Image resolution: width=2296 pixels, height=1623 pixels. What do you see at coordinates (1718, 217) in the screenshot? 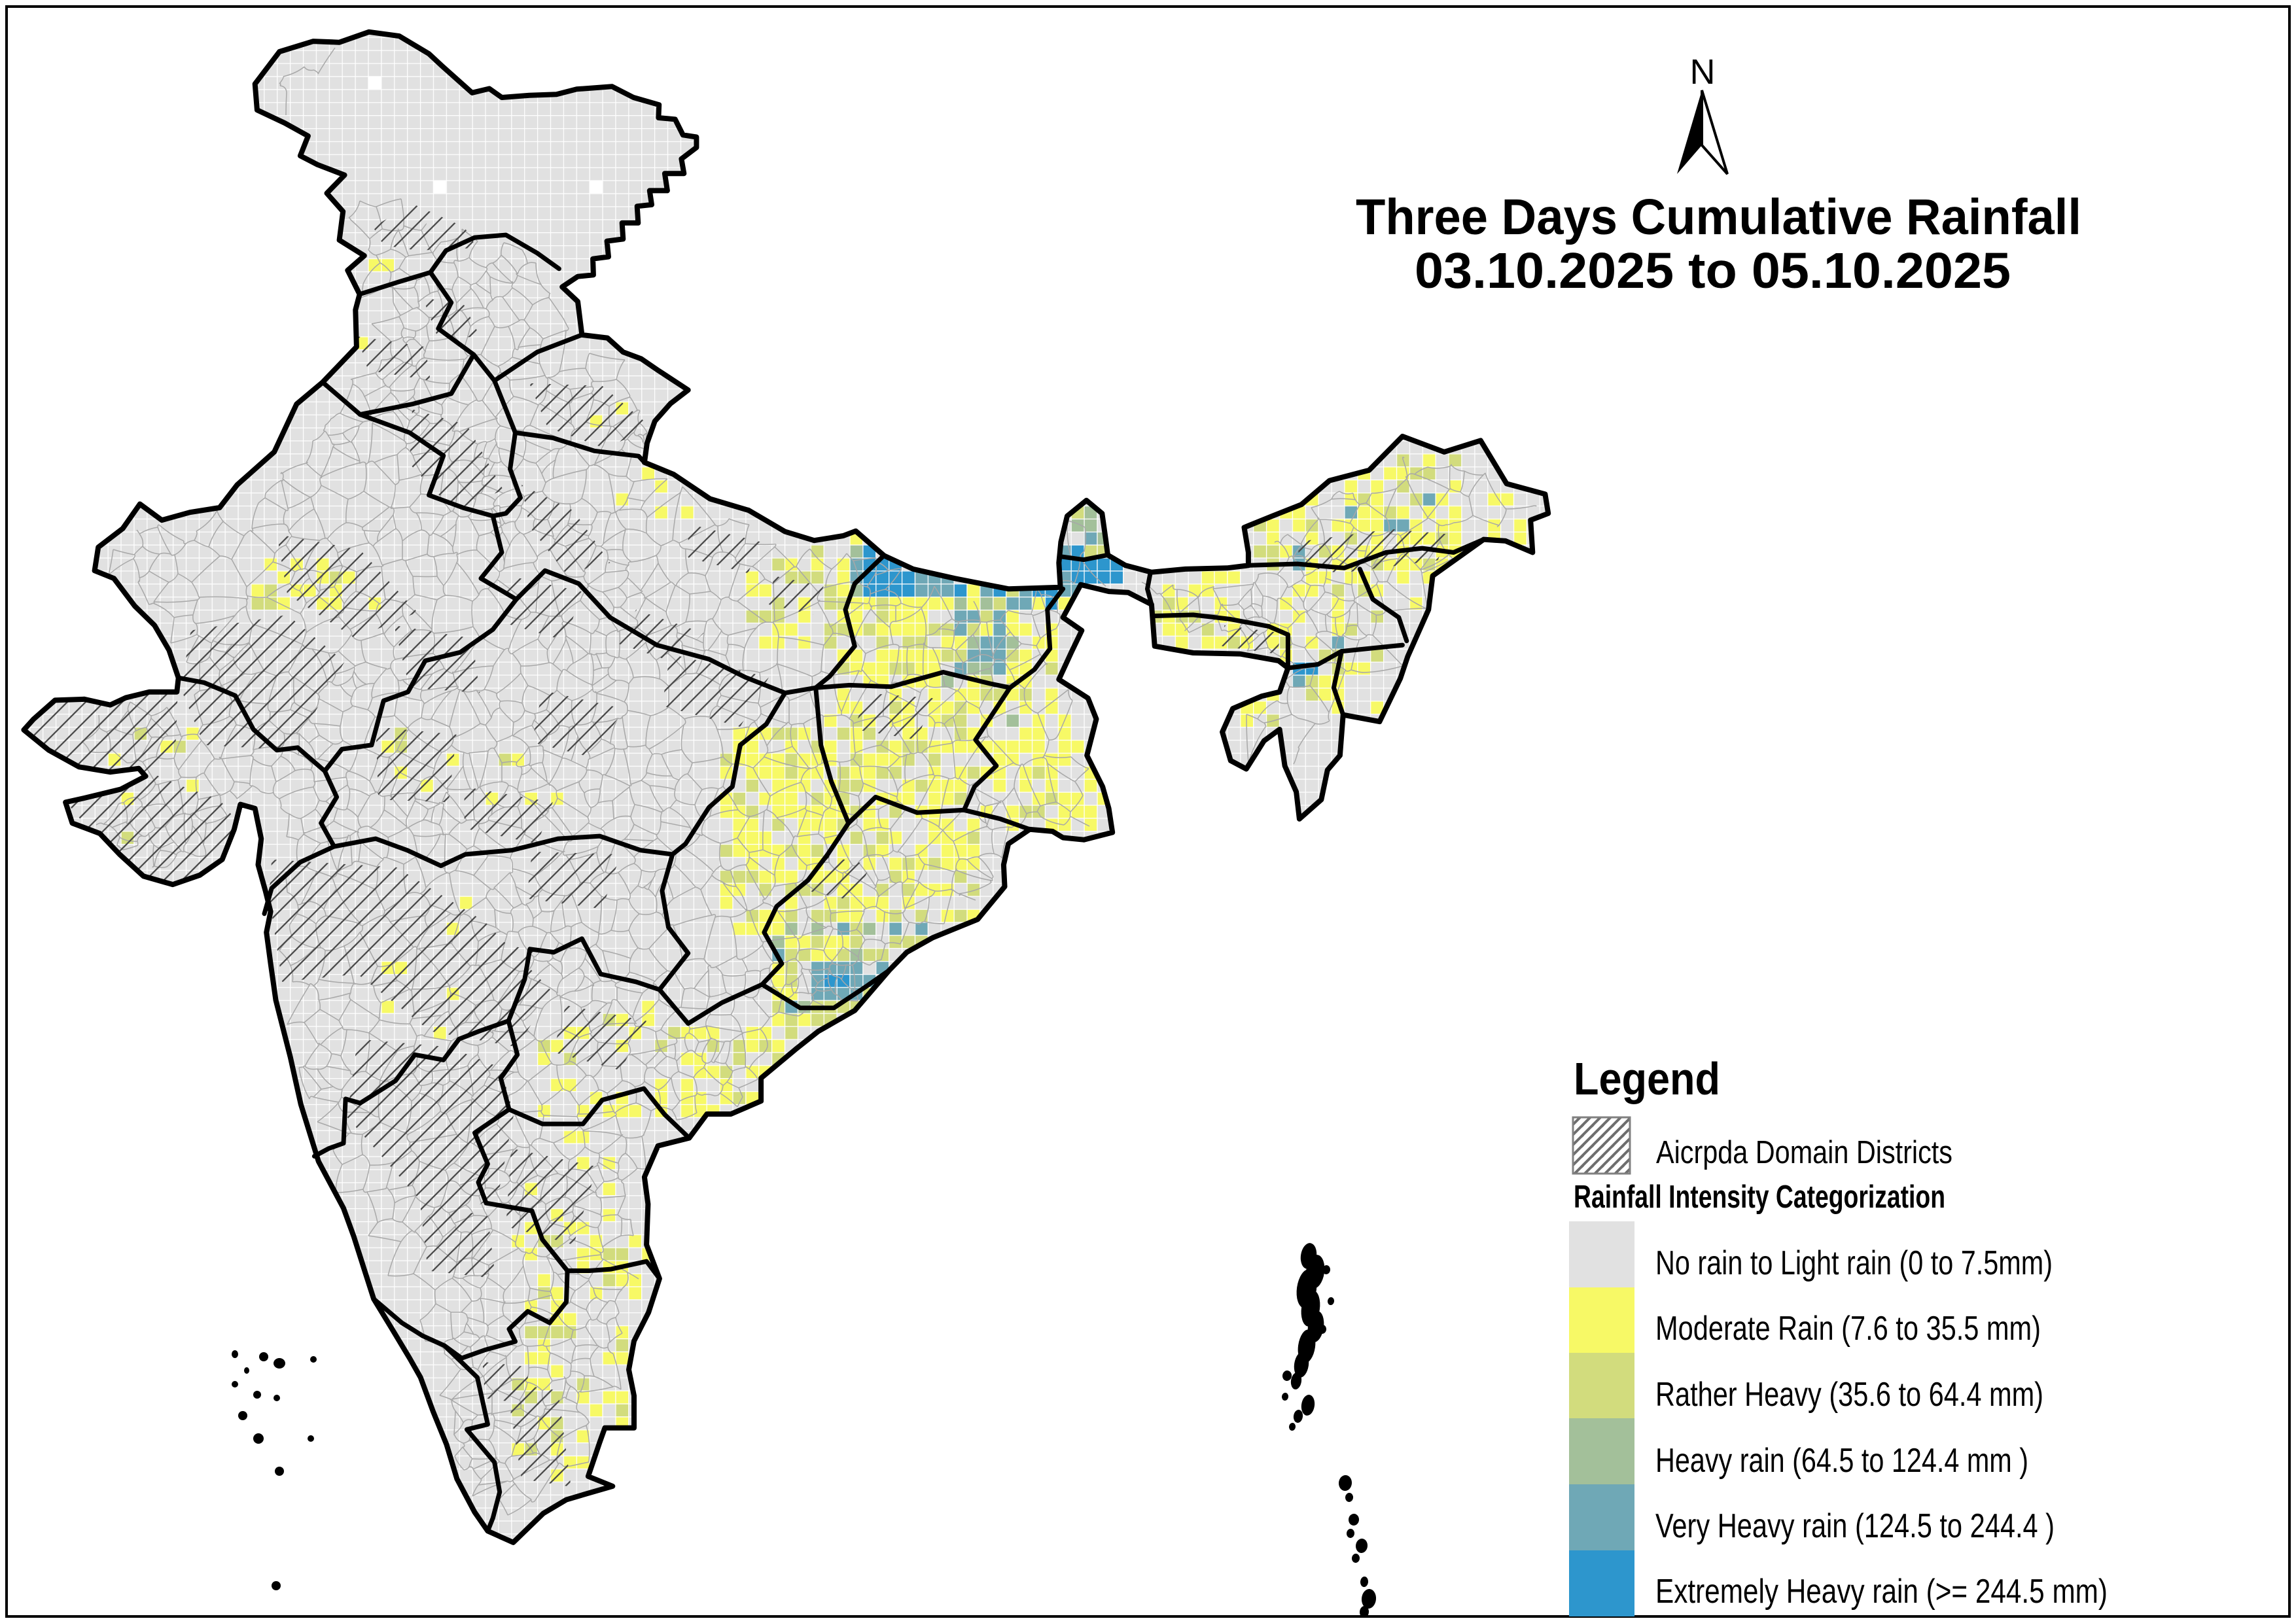
I see `svg-text: Three Days Cumulative Rainfall` at bounding box center [1718, 217].